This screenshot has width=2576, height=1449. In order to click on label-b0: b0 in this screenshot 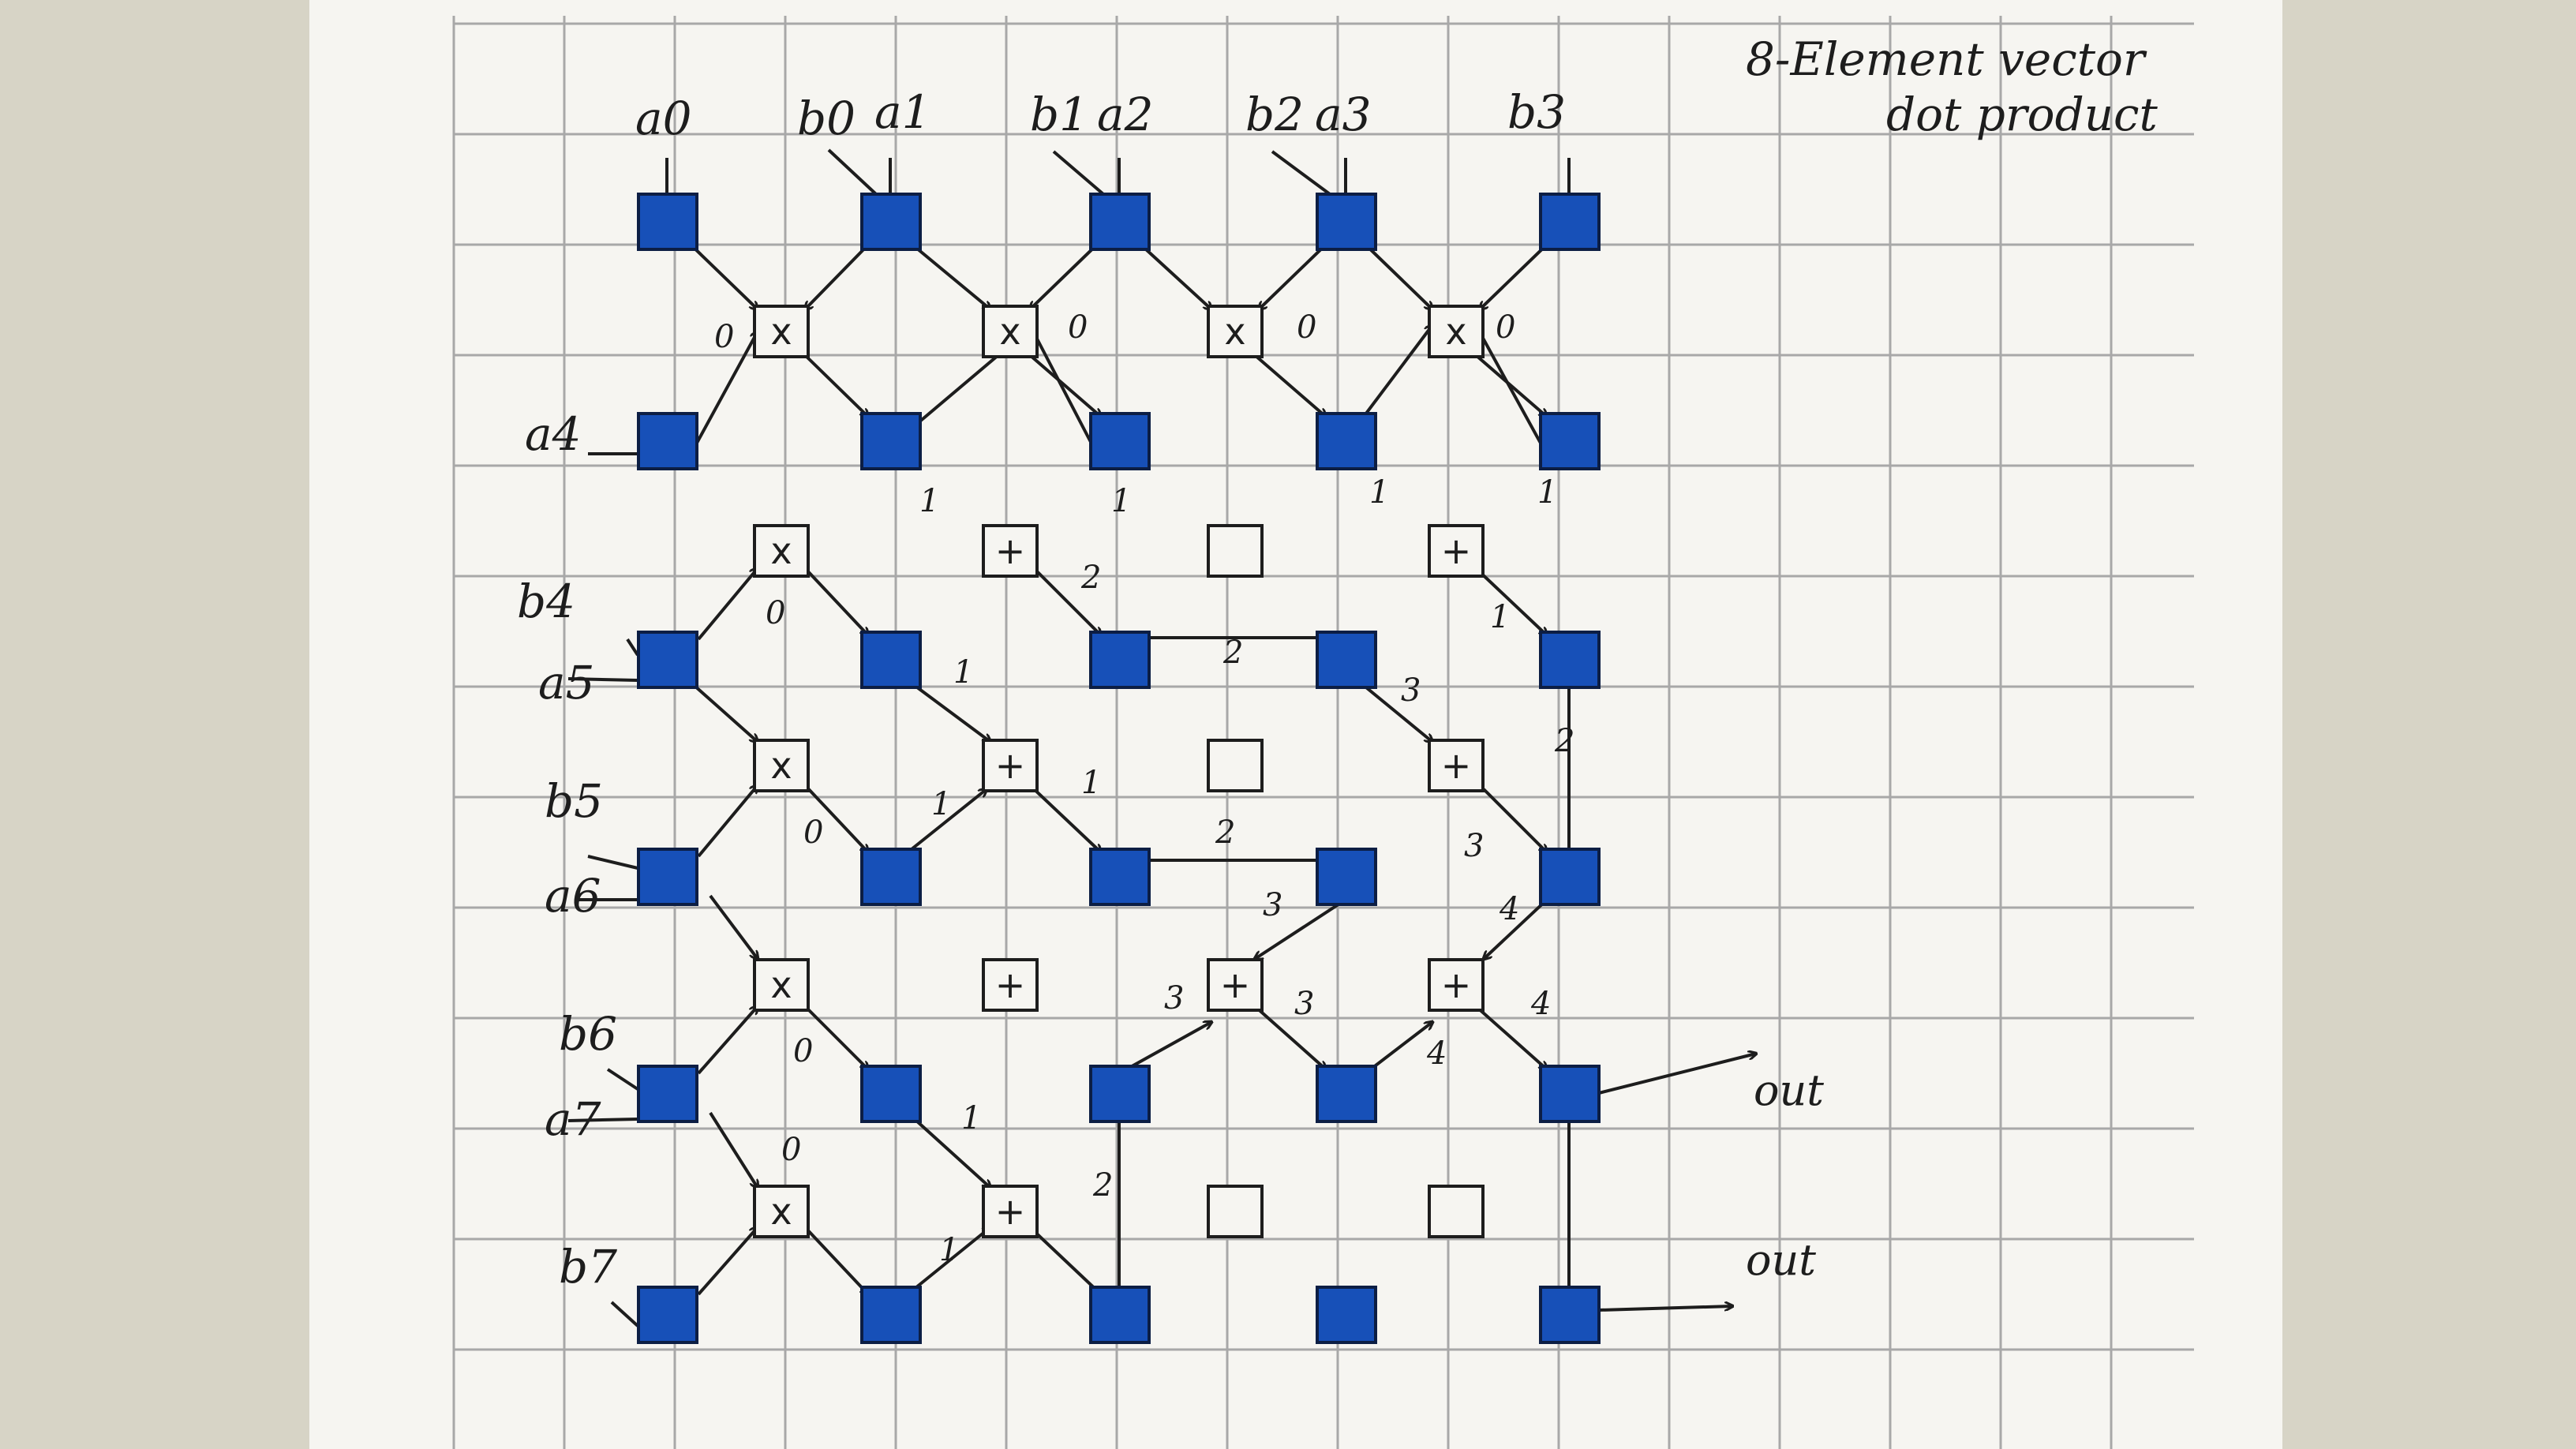, I will do `click(826, 118)`.